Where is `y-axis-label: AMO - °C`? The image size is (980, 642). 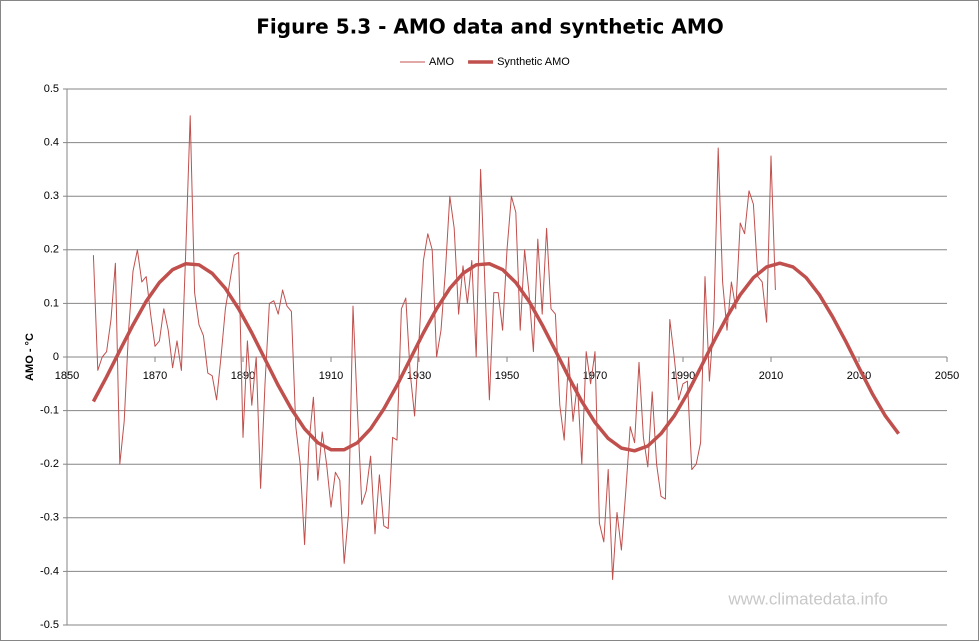
y-axis-label: AMO - °C is located at coordinates (30, 357).